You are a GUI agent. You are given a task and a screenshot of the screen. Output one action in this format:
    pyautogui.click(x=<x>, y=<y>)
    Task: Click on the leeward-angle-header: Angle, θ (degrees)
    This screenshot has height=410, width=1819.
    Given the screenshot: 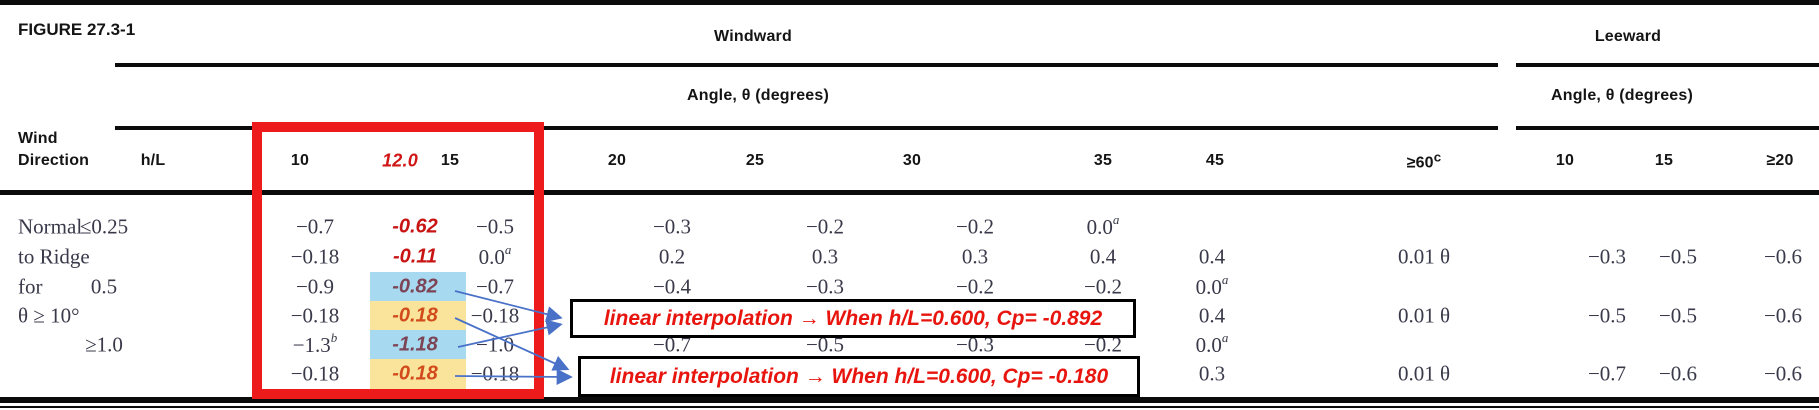 What is the action you would take?
    pyautogui.click(x=1622, y=95)
    